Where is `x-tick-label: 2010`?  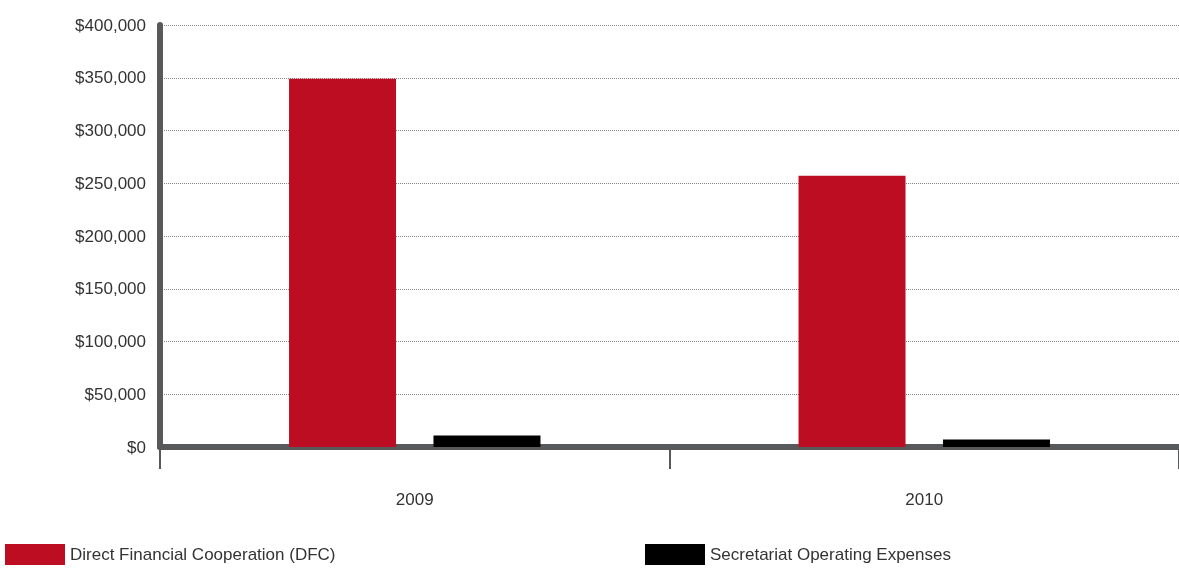
x-tick-label: 2010 is located at coordinates (924, 499).